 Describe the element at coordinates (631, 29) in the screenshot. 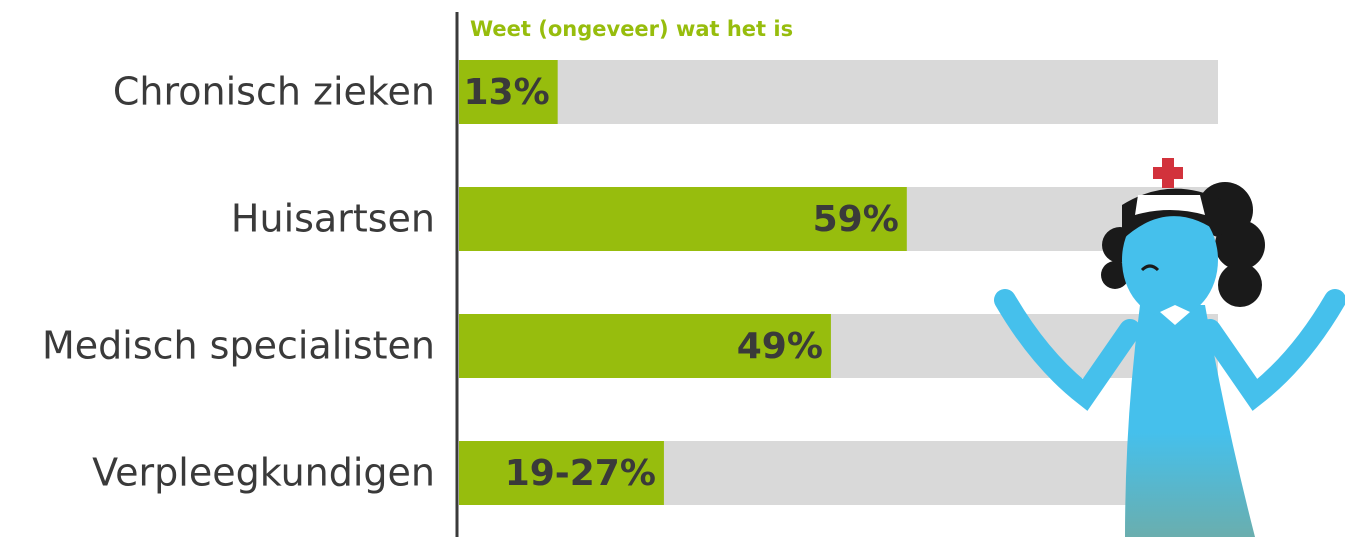

I see `legend-title: Weet (ongeveer) wat het is` at that location.